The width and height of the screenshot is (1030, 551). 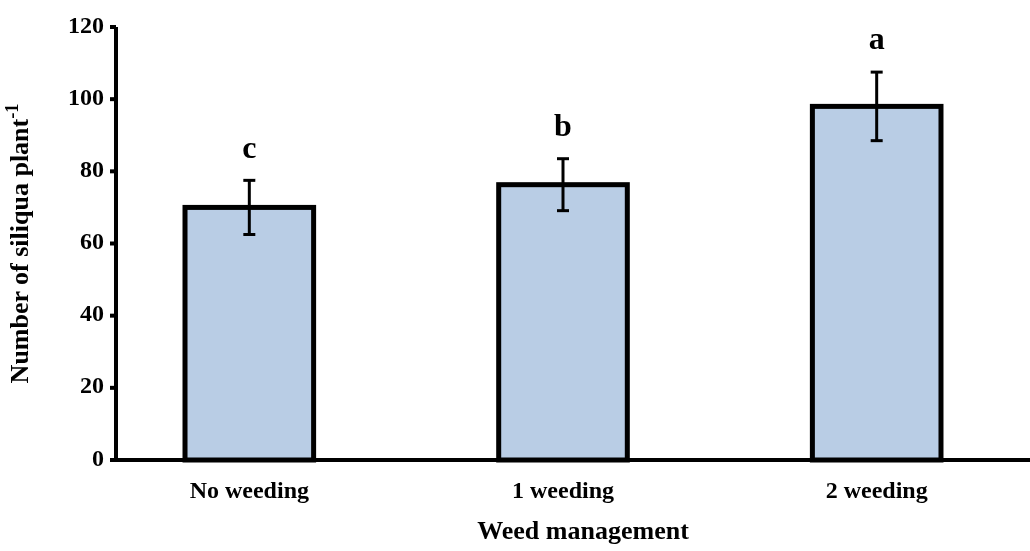 I want to click on y-tick-label: 120, so click(x=86, y=24).